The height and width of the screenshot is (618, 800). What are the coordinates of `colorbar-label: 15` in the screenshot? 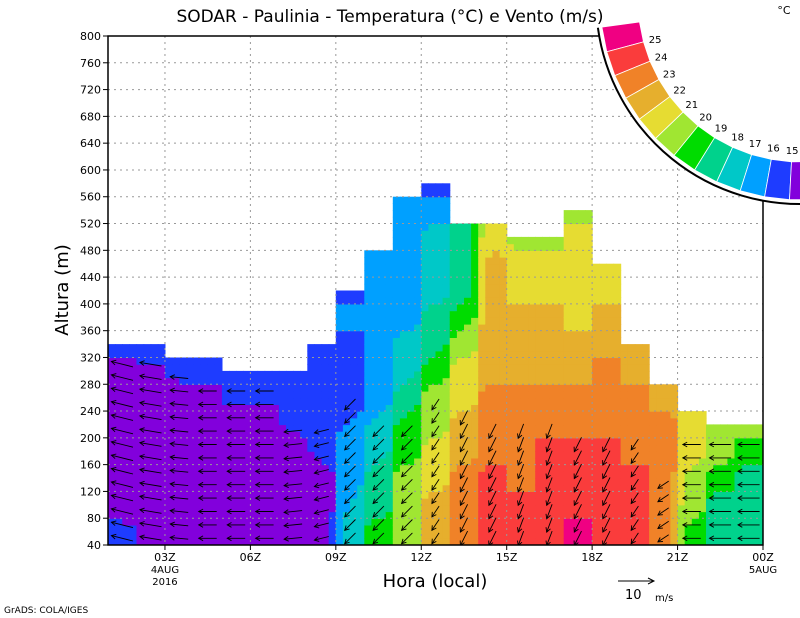 It's located at (792, 151).